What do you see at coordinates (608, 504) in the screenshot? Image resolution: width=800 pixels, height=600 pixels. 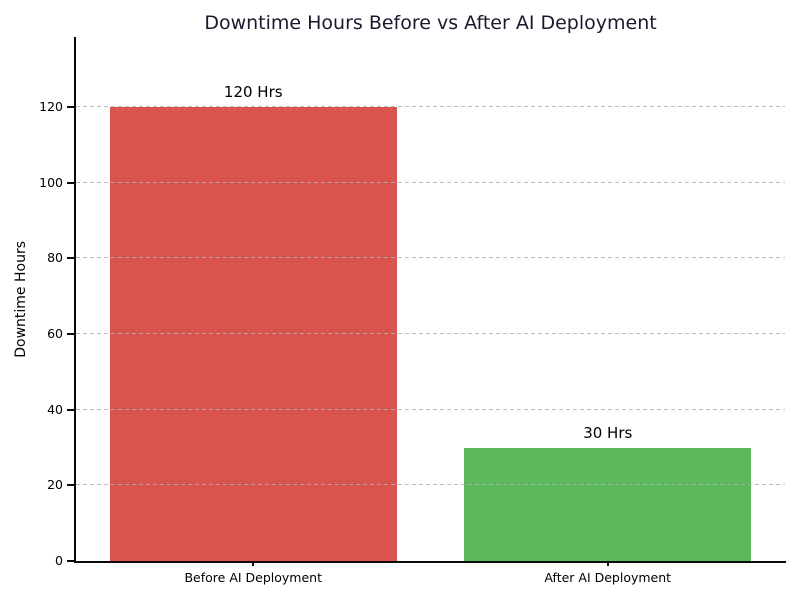 I see `bar-after-ai-deployment` at bounding box center [608, 504].